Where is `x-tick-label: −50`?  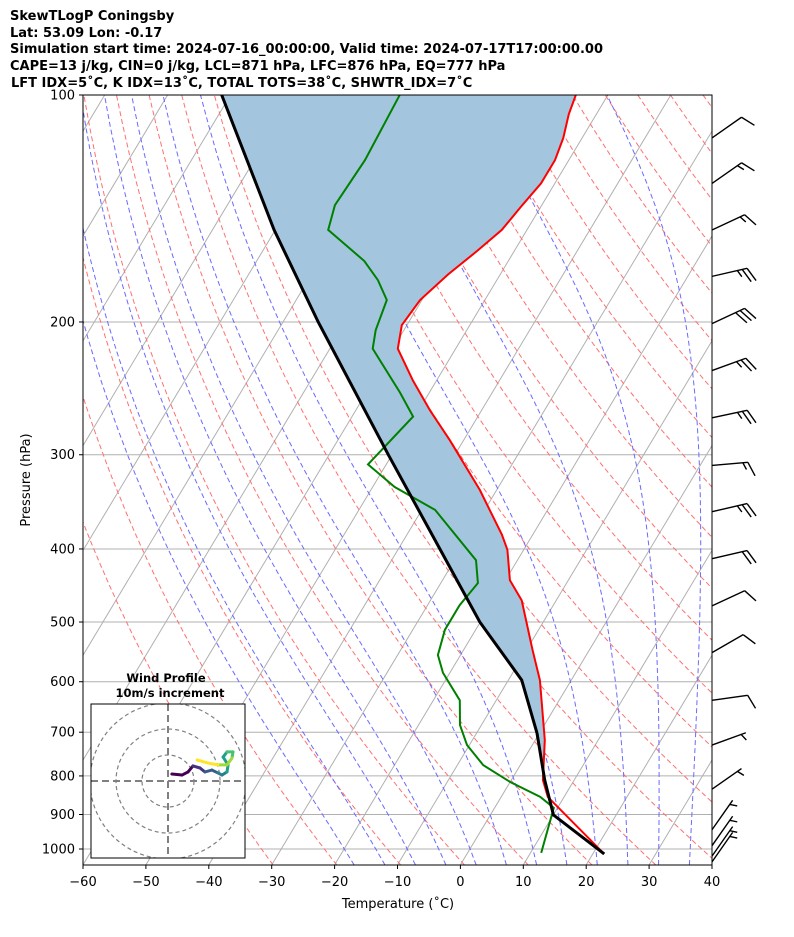 x-tick-label: −50 is located at coordinates (145, 882).